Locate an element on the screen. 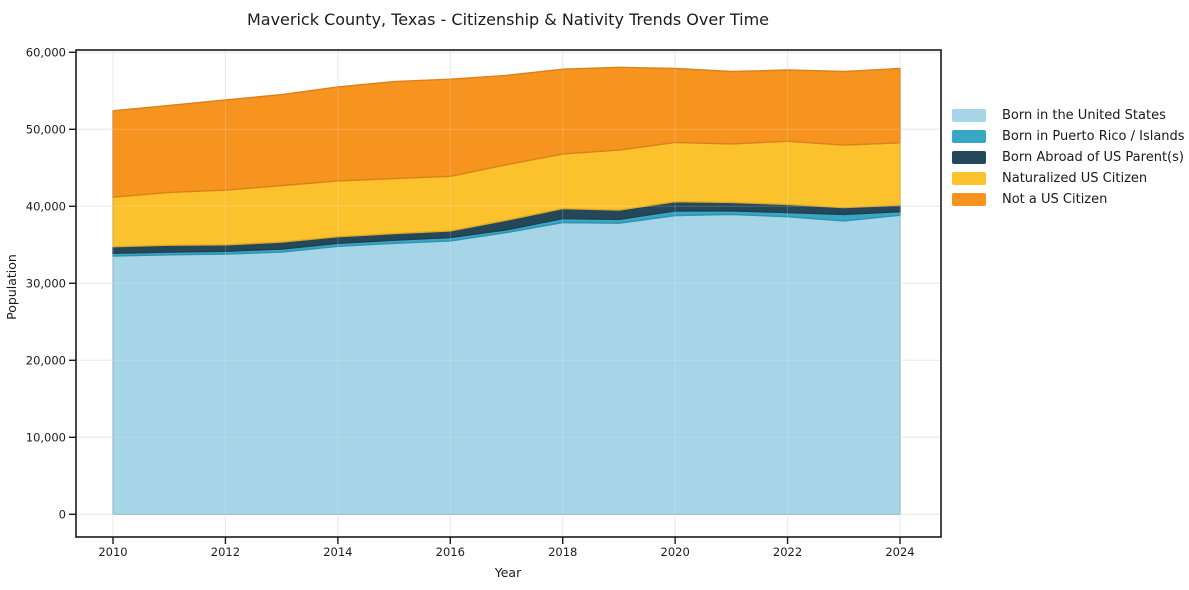 This screenshot has width=1189, height=590. y-tick-label: 50,000 is located at coordinates (46, 129).